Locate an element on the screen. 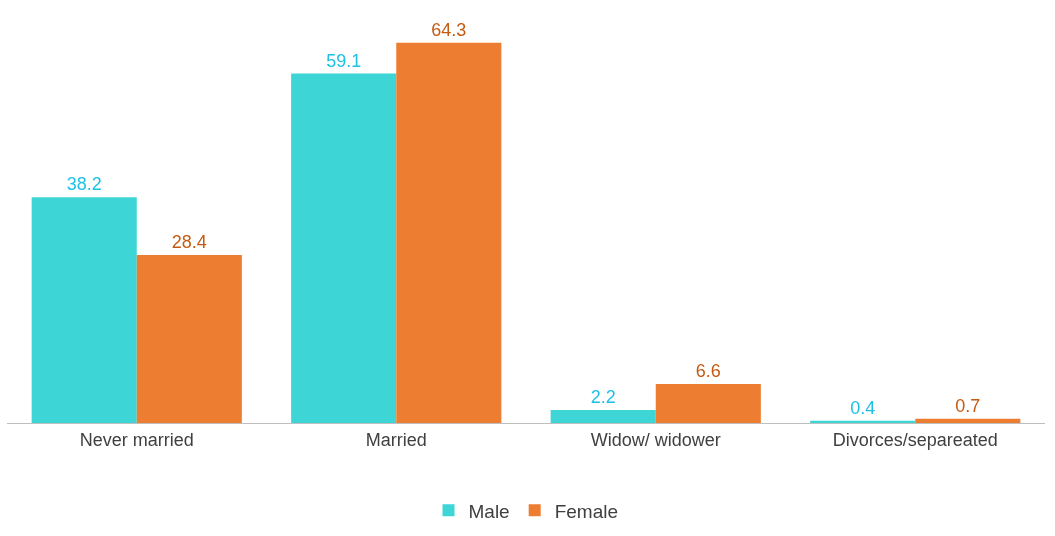 This screenshot has width=1055, height=536. data-label: 6.6 is located at coordinates (708, 370).